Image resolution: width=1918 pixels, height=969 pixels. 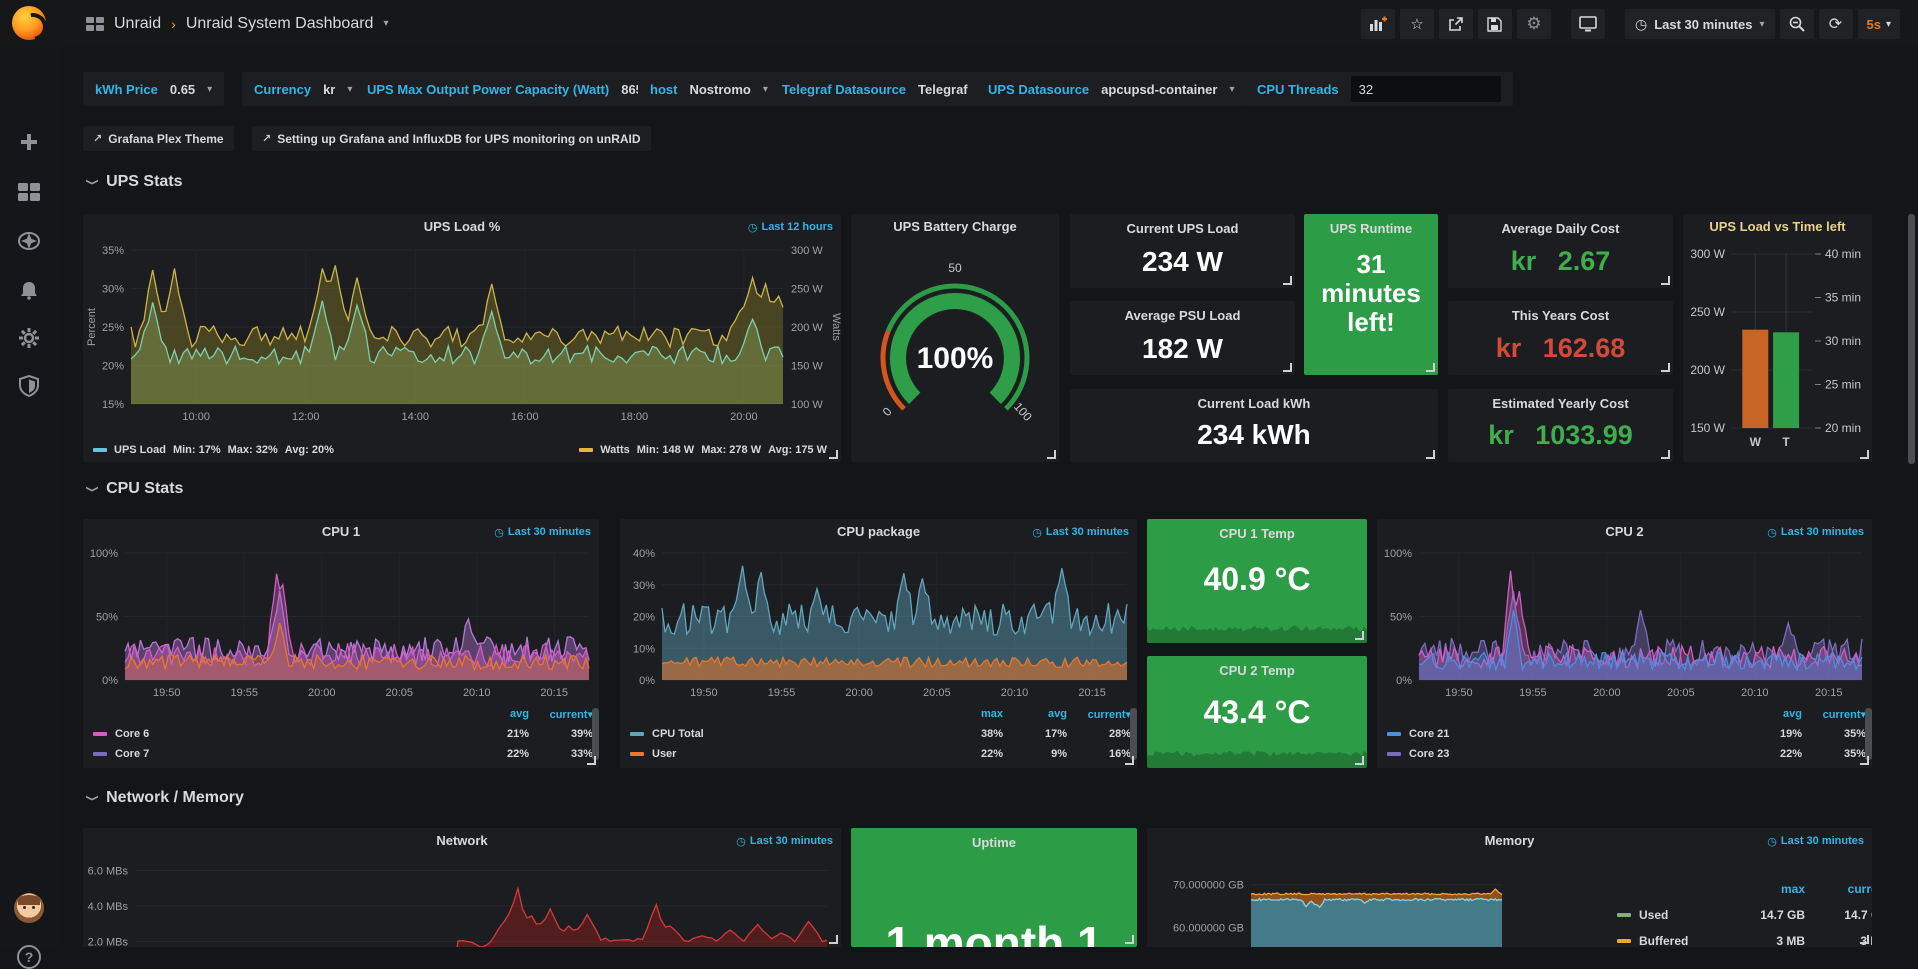 What do you see at coordinates (279, 23) in the screenshot?
I see `page-title: Unraid System Dashboard` at bounding box center [279, 23].